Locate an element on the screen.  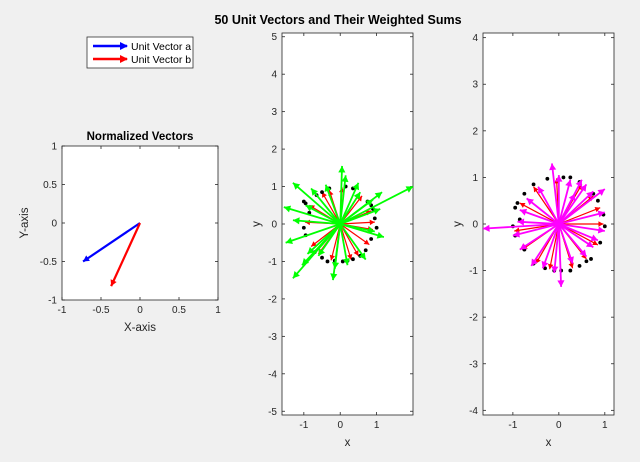
legend-box is located at coordinates (140, 52).